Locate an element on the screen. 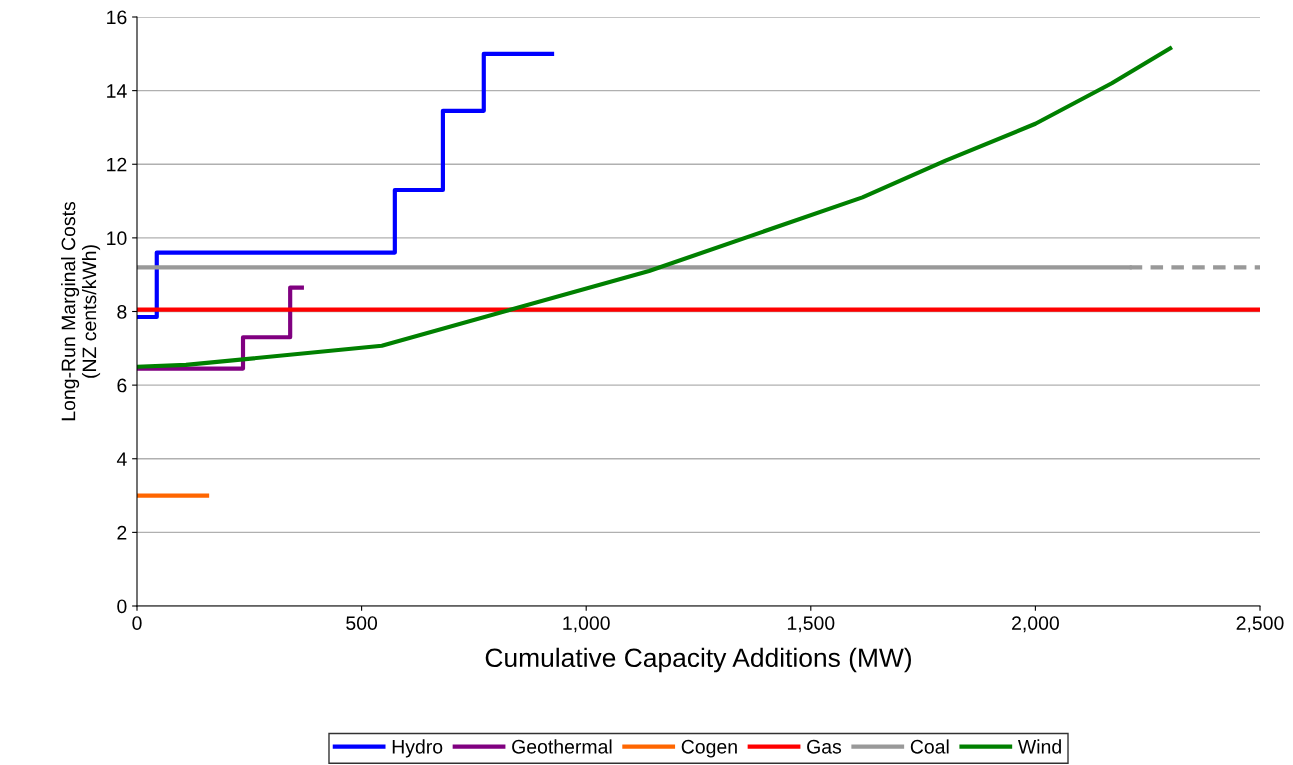 Image resolution: width=1293 pixels, height=765 pixels. legend-label: Wind is located at coordinates (1039, 746).